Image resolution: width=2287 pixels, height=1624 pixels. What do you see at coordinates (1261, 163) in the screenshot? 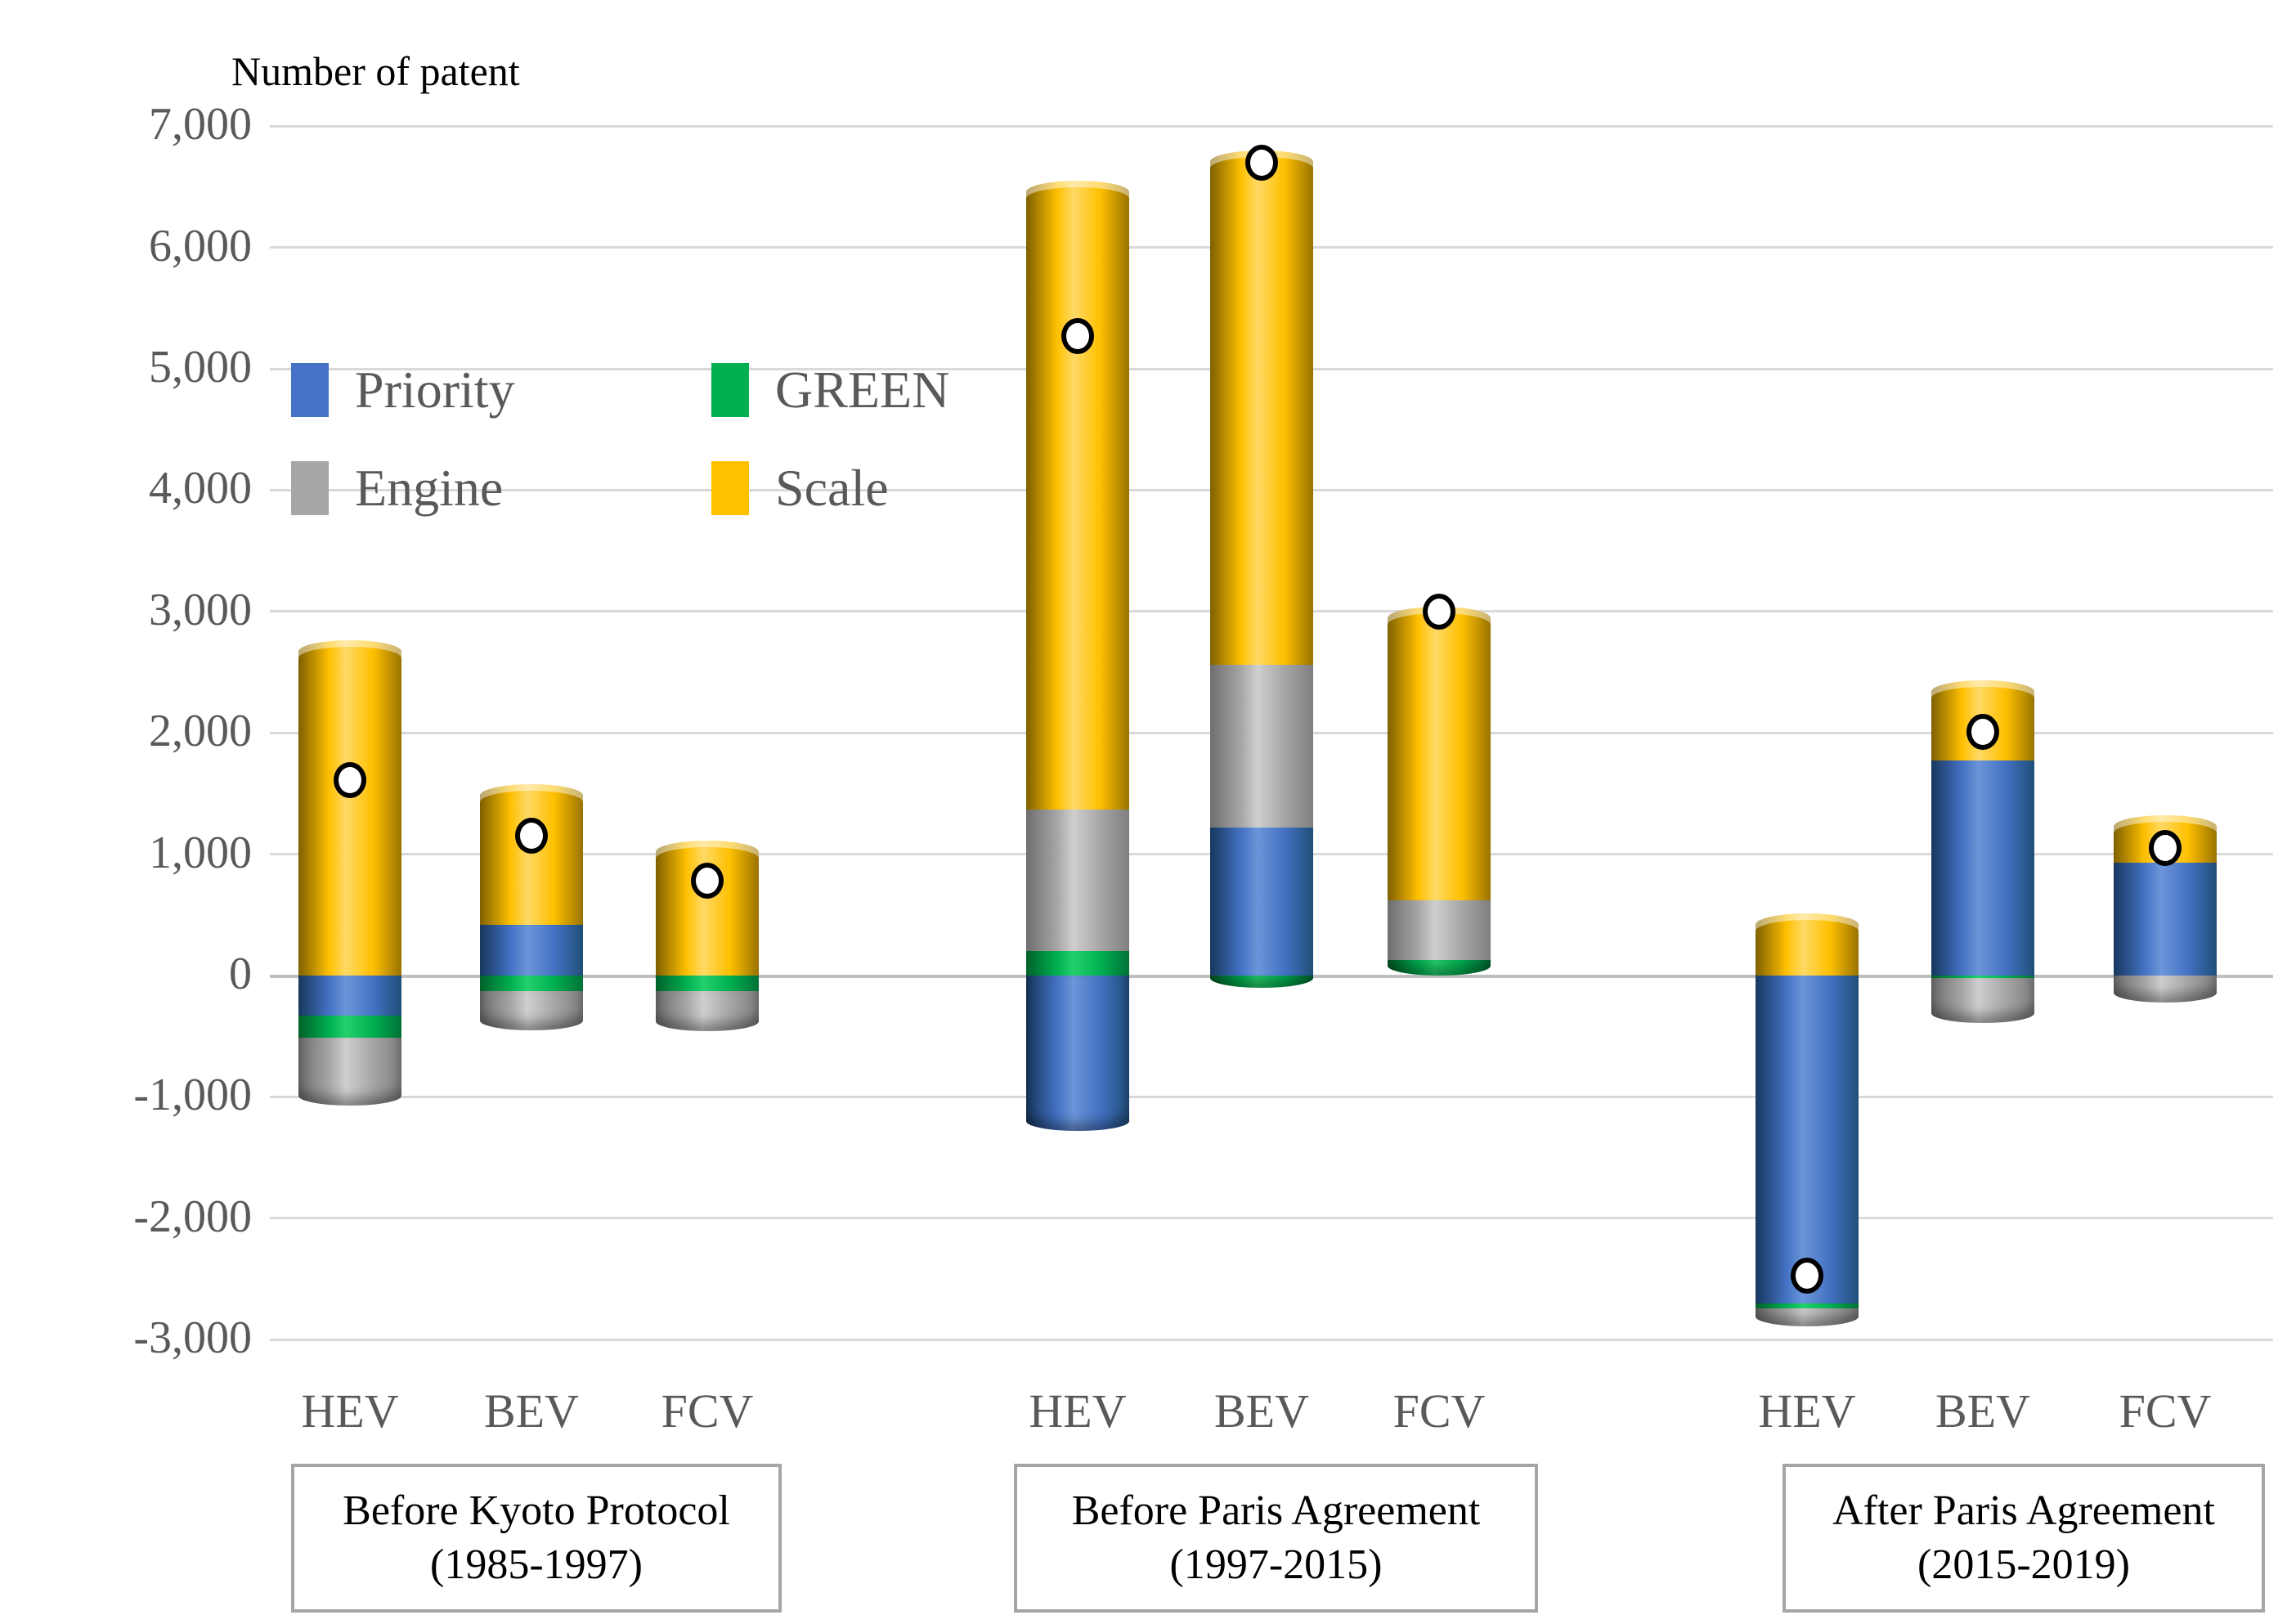
I see `net-total-marker-bev-g2` at bounding box center [1261, 163].